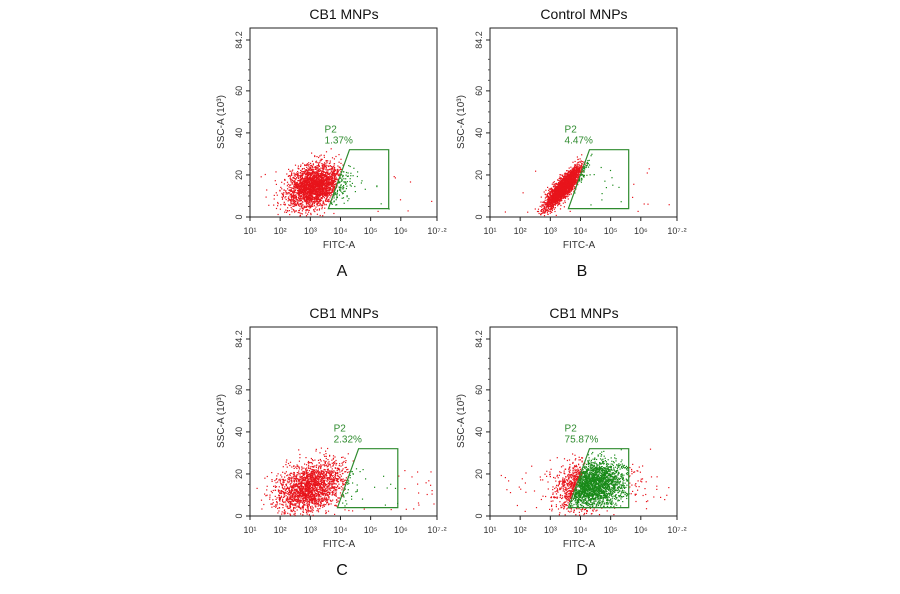  Describe the element at coordinates (239, 40) in the screenshot. I see `y-tick-label: 84.2` at that location.